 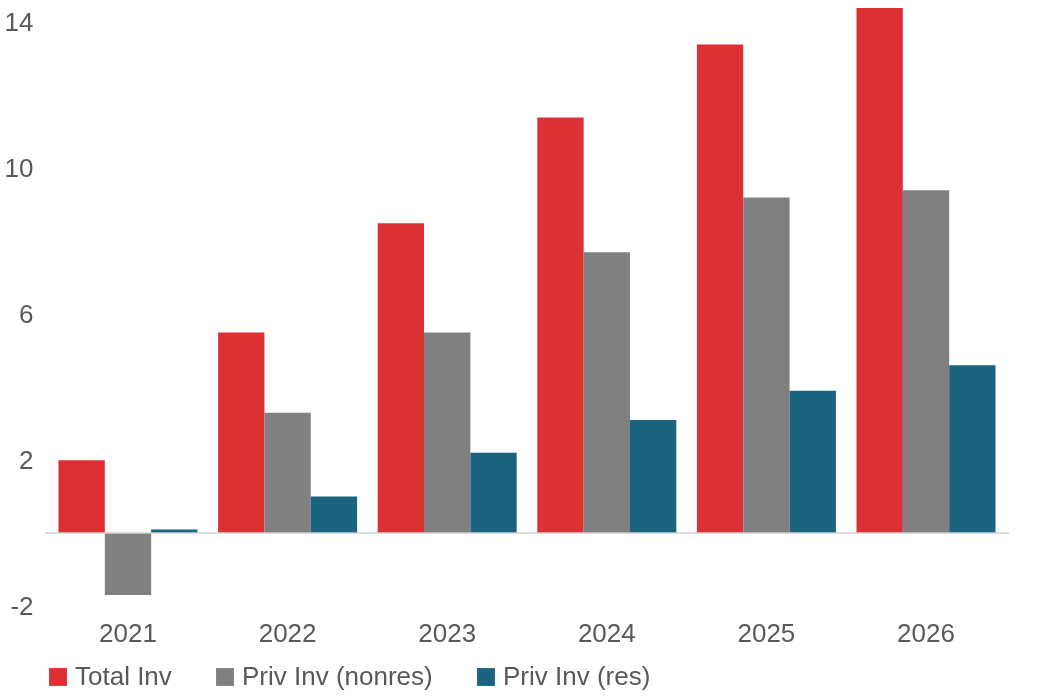 I want to click on y-tick-label: 14, so click(x=19, y=22).